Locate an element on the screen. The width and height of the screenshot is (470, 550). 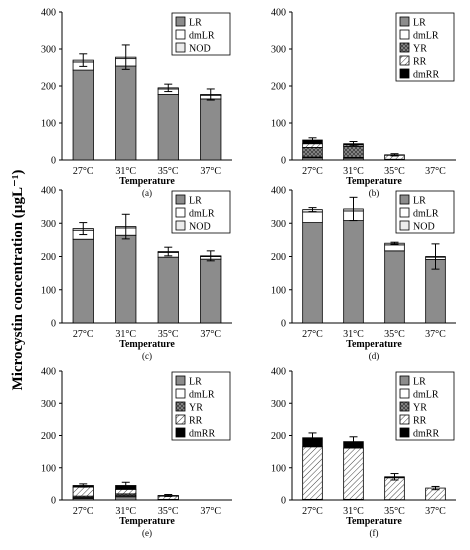
panel-label: (b) is located at coordinates (374, 193).